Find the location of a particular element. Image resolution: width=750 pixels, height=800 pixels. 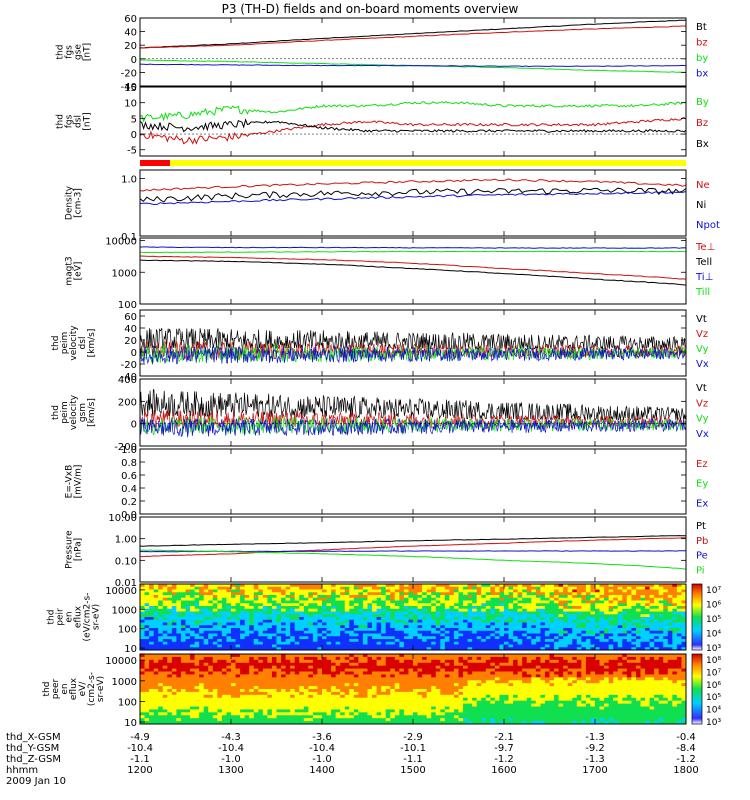

y-axis-label: [eV] is located at coordinates (79, 271).